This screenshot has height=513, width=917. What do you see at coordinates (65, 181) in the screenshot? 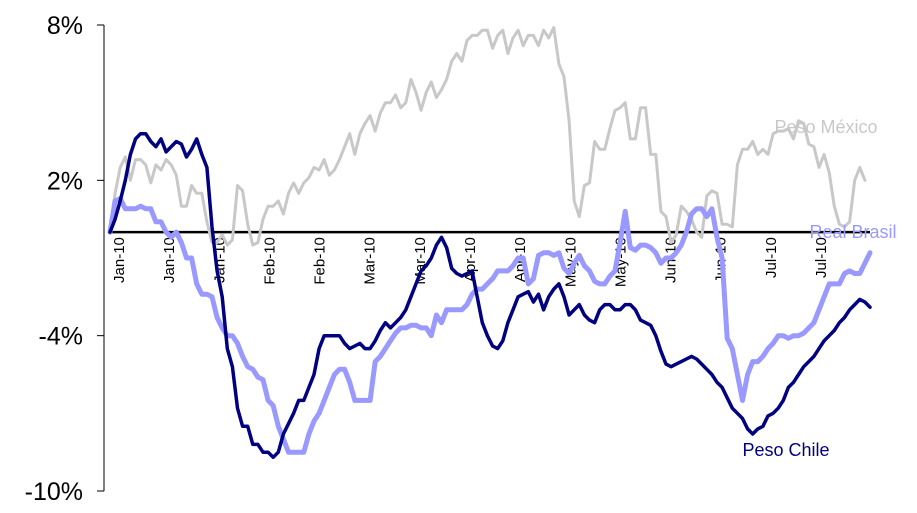
I see `y-tick-label: 2%` at bounding box center [65, 181].